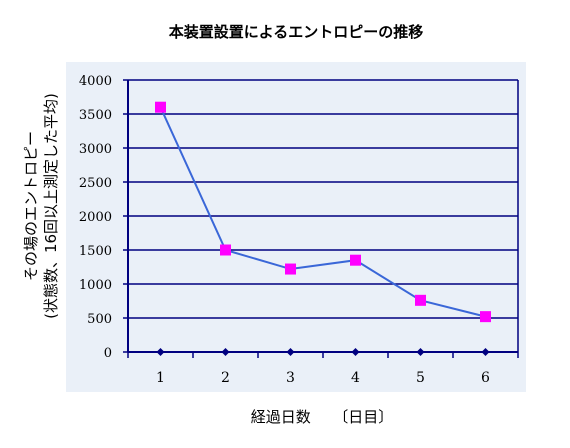 The height and width of the screenshot is (448, 570). I want to click on y-tick-label: 4000, so click(95, 81).